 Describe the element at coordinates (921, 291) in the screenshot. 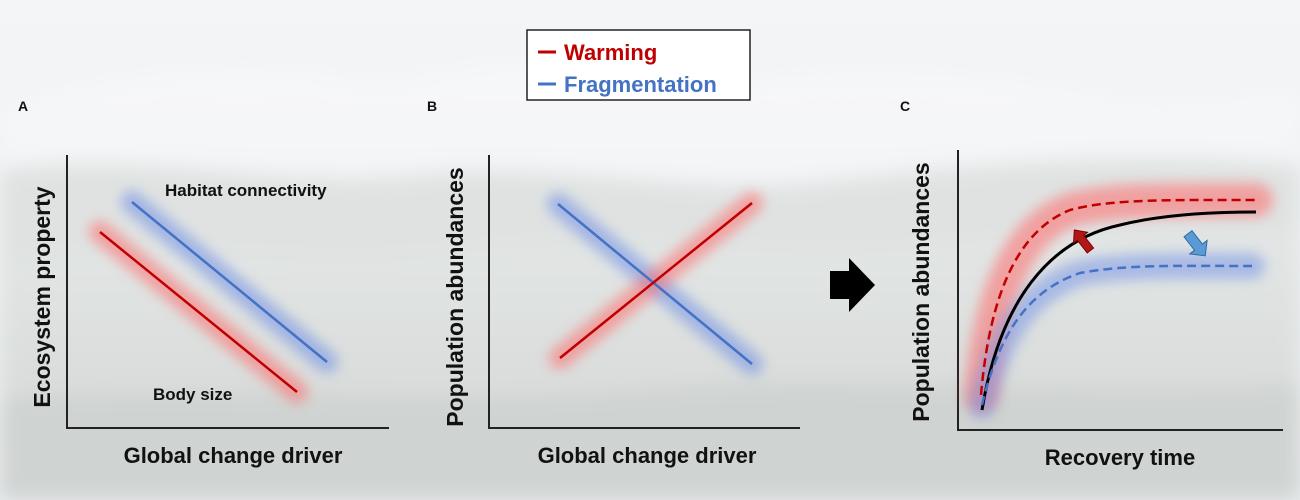

I see `panel-c-ylabel: Population abundances` at that location.